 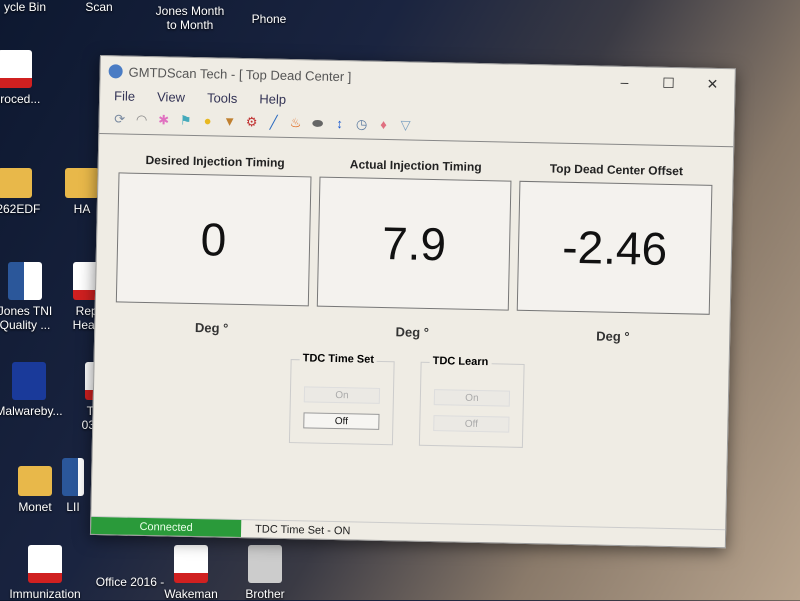 I want to click on icon-label: Wakeman, so click(x=191, y=594).